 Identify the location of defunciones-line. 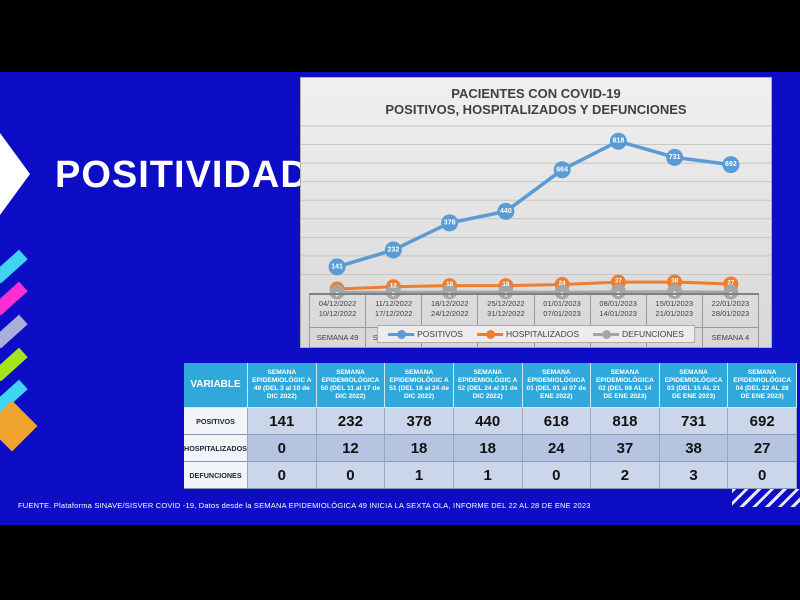
(534, 292).